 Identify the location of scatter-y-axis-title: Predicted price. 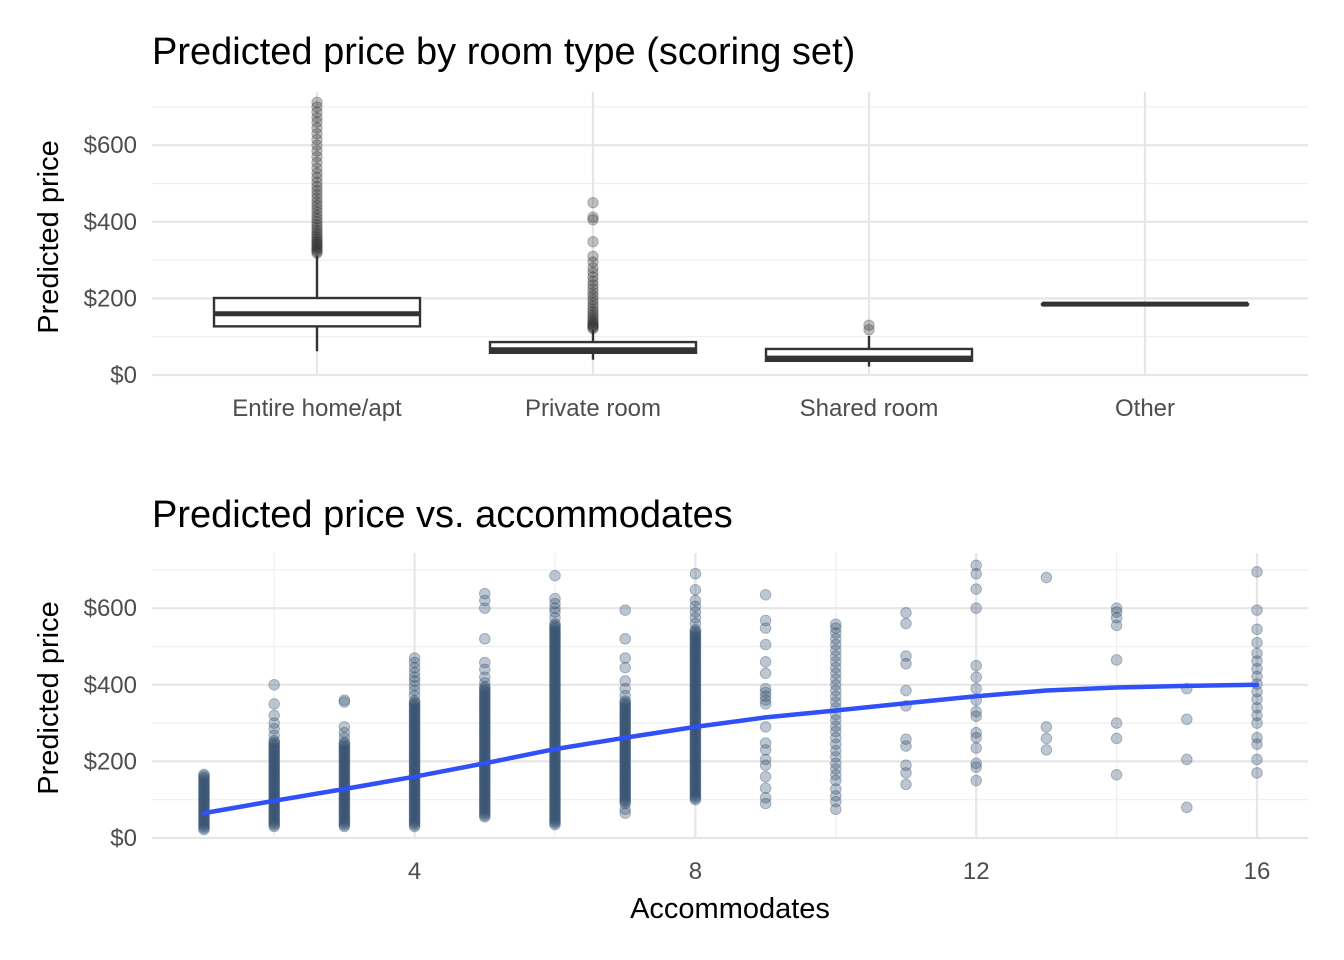
(49, 697).